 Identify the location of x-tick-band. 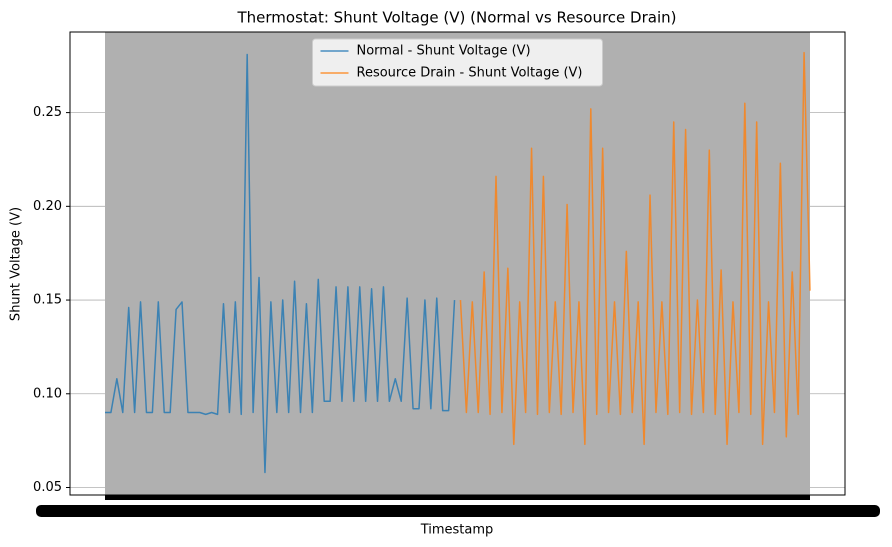
(457, 497).